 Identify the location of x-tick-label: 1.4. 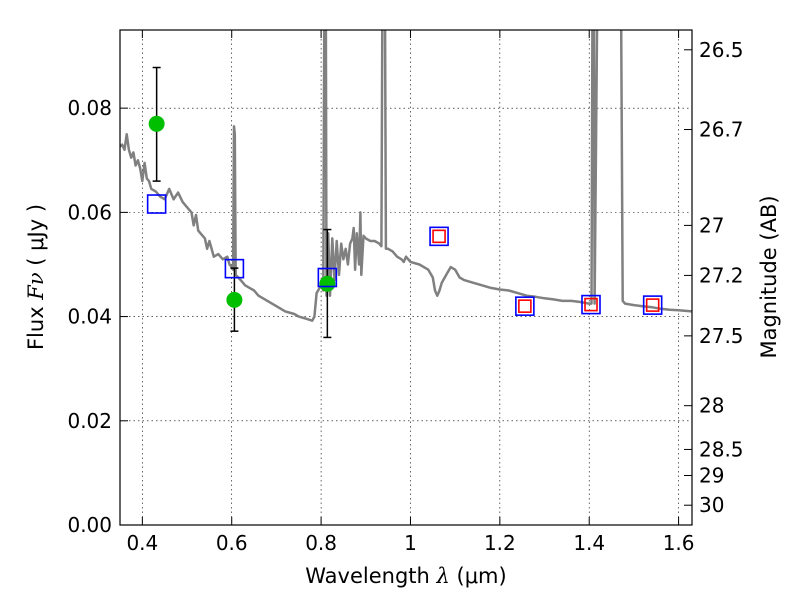
(589, 543).